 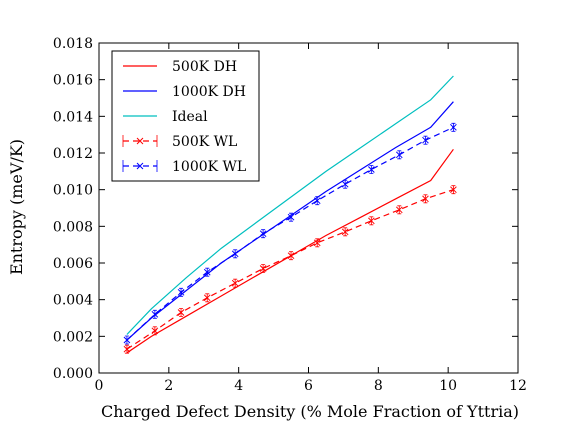 What do you see at coordinates (190, 117) in the screenshot?
I see `legend-label: Ideal` at bounding box center [190, 117].